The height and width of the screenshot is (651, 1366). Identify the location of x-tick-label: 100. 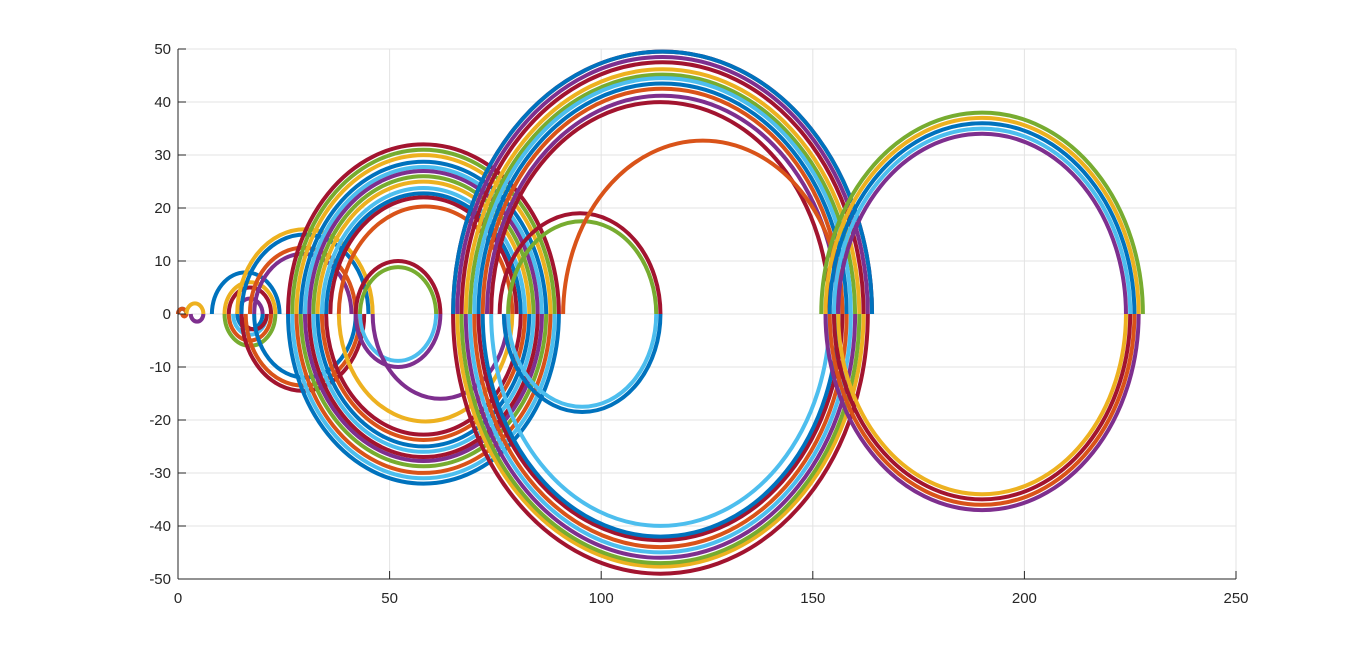
(601, 598).